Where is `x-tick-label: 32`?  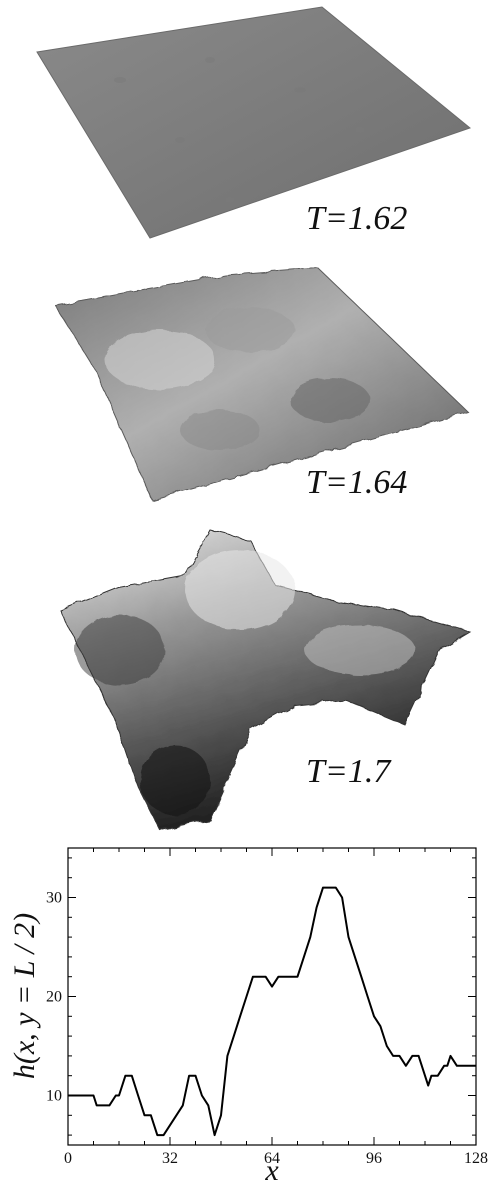 x-tick-label: 32 is located at coordinates (170, 1158).